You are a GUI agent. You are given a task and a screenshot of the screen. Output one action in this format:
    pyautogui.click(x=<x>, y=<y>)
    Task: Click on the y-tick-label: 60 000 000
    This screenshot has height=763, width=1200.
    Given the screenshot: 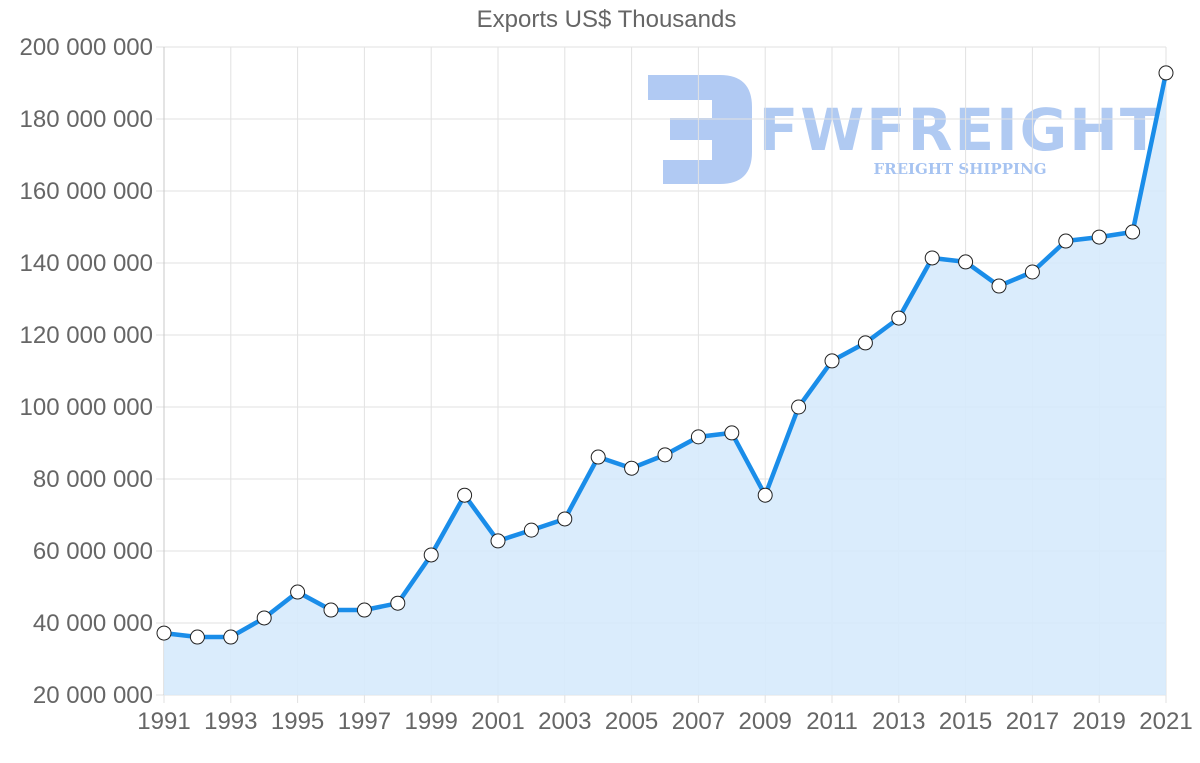 What is the action you would take?
    pyautogui.click(x=93, y=551)
    